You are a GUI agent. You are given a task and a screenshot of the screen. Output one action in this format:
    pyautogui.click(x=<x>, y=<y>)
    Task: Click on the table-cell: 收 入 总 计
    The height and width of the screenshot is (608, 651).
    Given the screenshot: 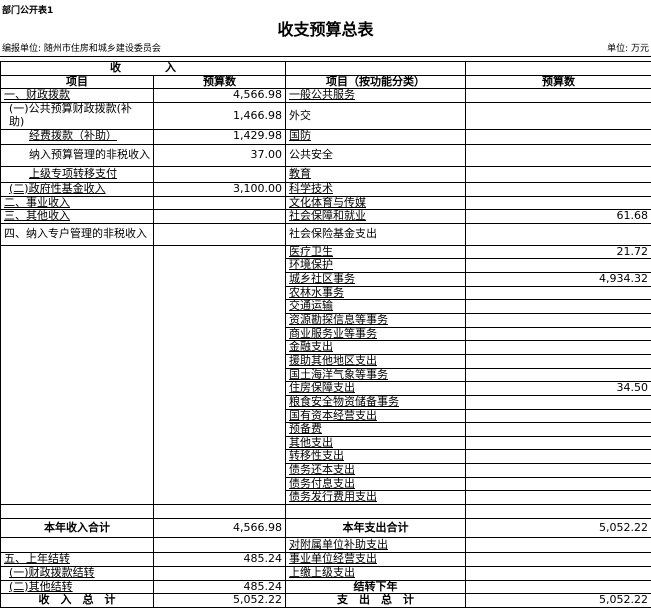 What is the action you would take?
    pyautogui.click(x=77, y=601)
    